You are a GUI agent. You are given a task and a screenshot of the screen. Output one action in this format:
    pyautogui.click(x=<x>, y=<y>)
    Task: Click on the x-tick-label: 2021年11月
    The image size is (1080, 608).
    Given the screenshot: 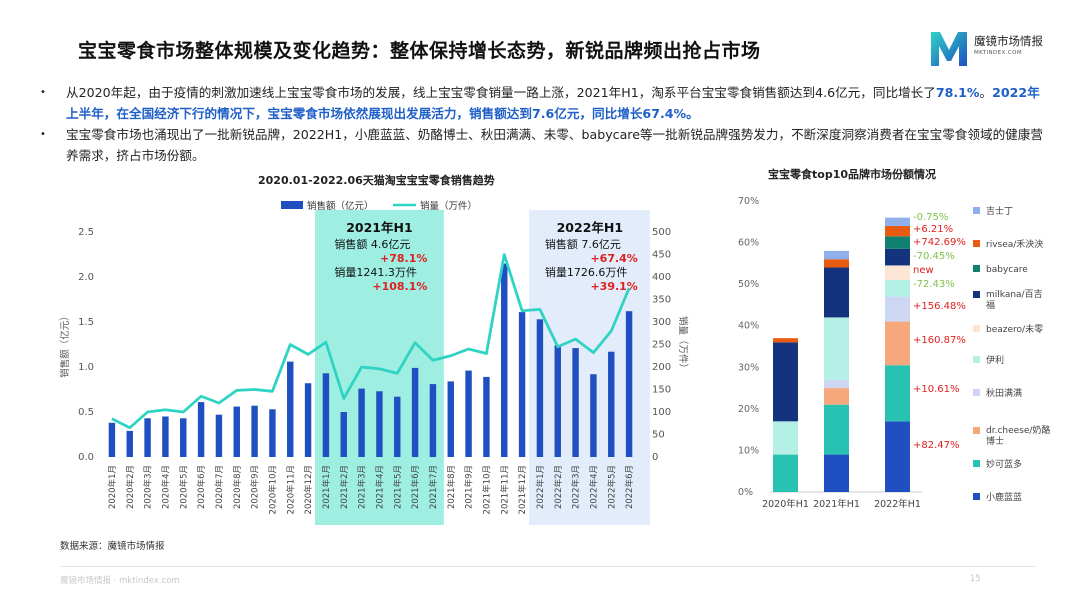 What is the action you would take?
    pyautogui.click(x=504, y=489)
    